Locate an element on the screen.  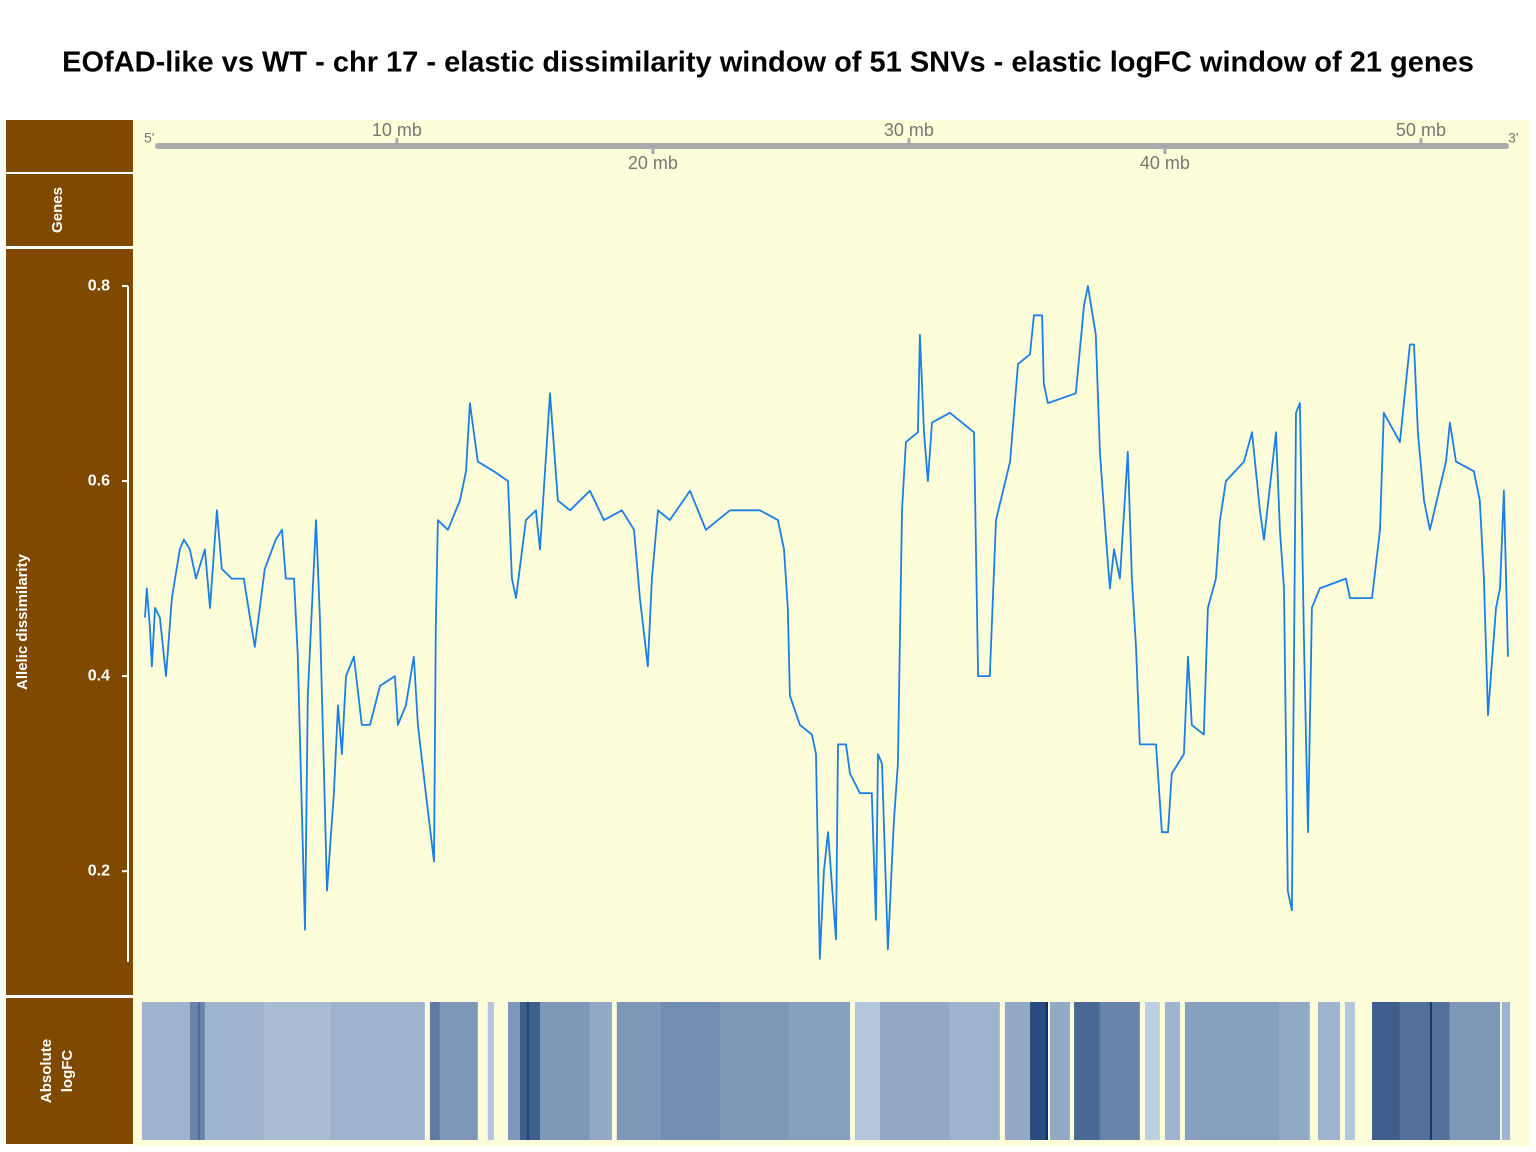
x-tick-label: 30 mb is located at coordinates (909, 130).